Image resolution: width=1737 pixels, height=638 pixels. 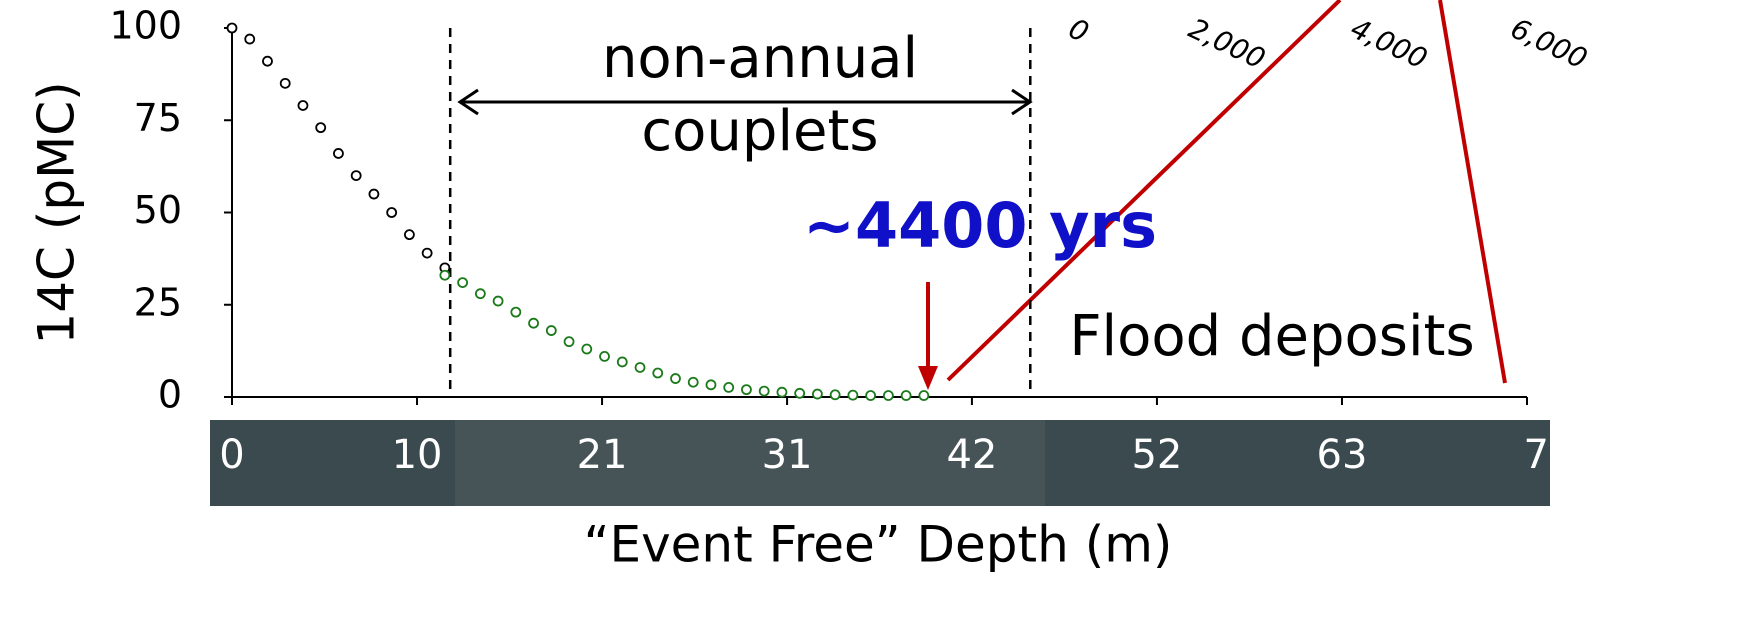 I want to click on y-tick-label: 100, so click(x=145, y=26).